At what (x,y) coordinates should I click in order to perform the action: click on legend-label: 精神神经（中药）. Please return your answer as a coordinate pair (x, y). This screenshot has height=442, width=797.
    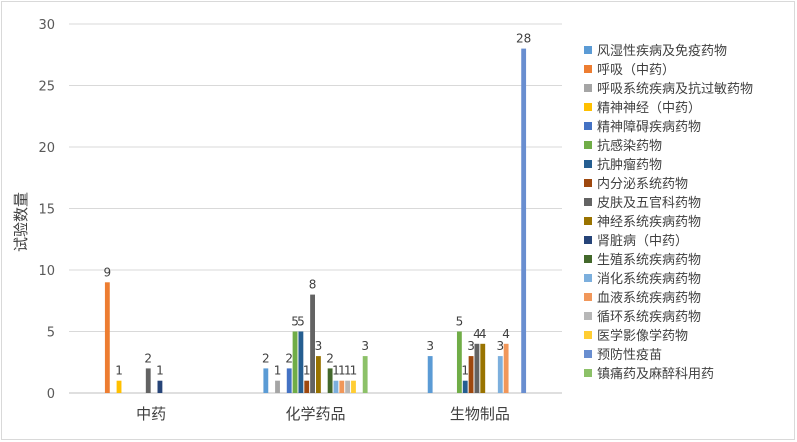
    Looking at the image, I should click on (649, 108).